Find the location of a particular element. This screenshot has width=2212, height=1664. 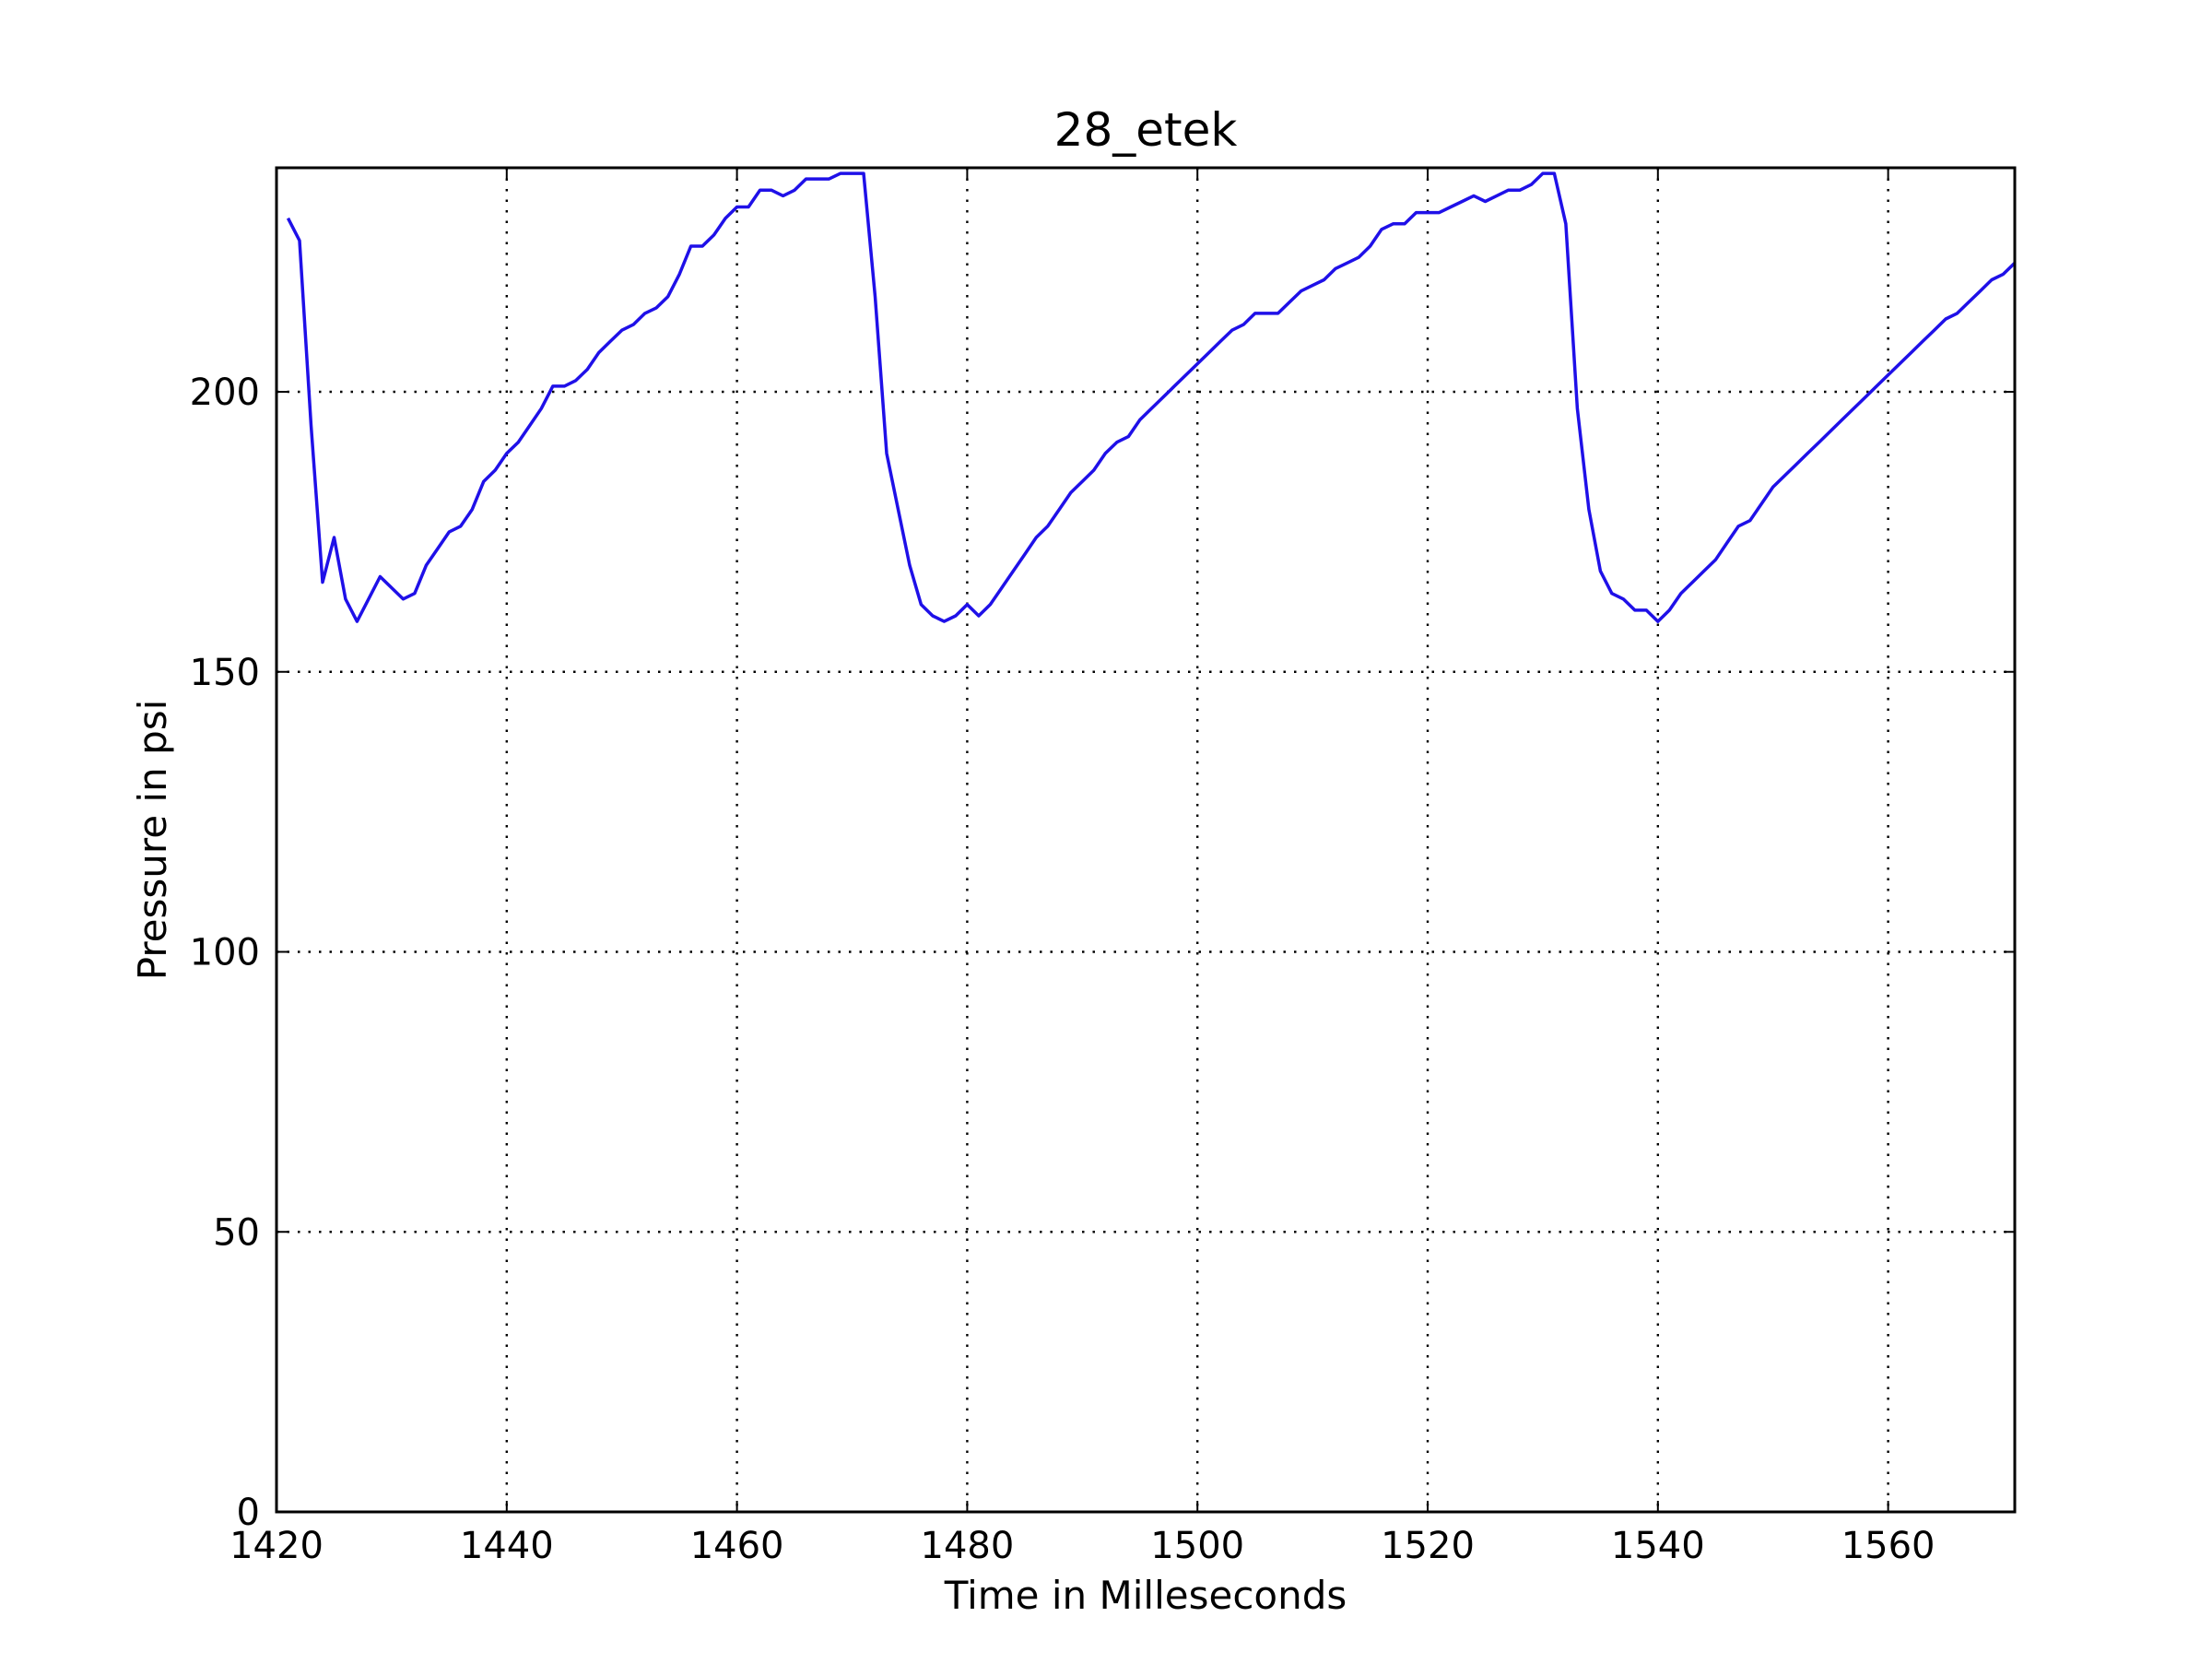

x-tick-label: 1540 is located at coordinates (1658, 1546).